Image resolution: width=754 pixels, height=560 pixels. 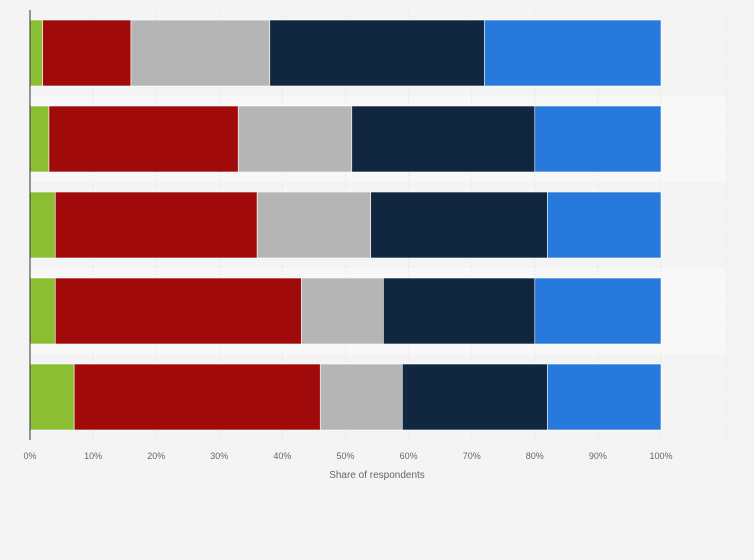 I want to click on x-tick-label: 90%, so click(x=598, y=456).